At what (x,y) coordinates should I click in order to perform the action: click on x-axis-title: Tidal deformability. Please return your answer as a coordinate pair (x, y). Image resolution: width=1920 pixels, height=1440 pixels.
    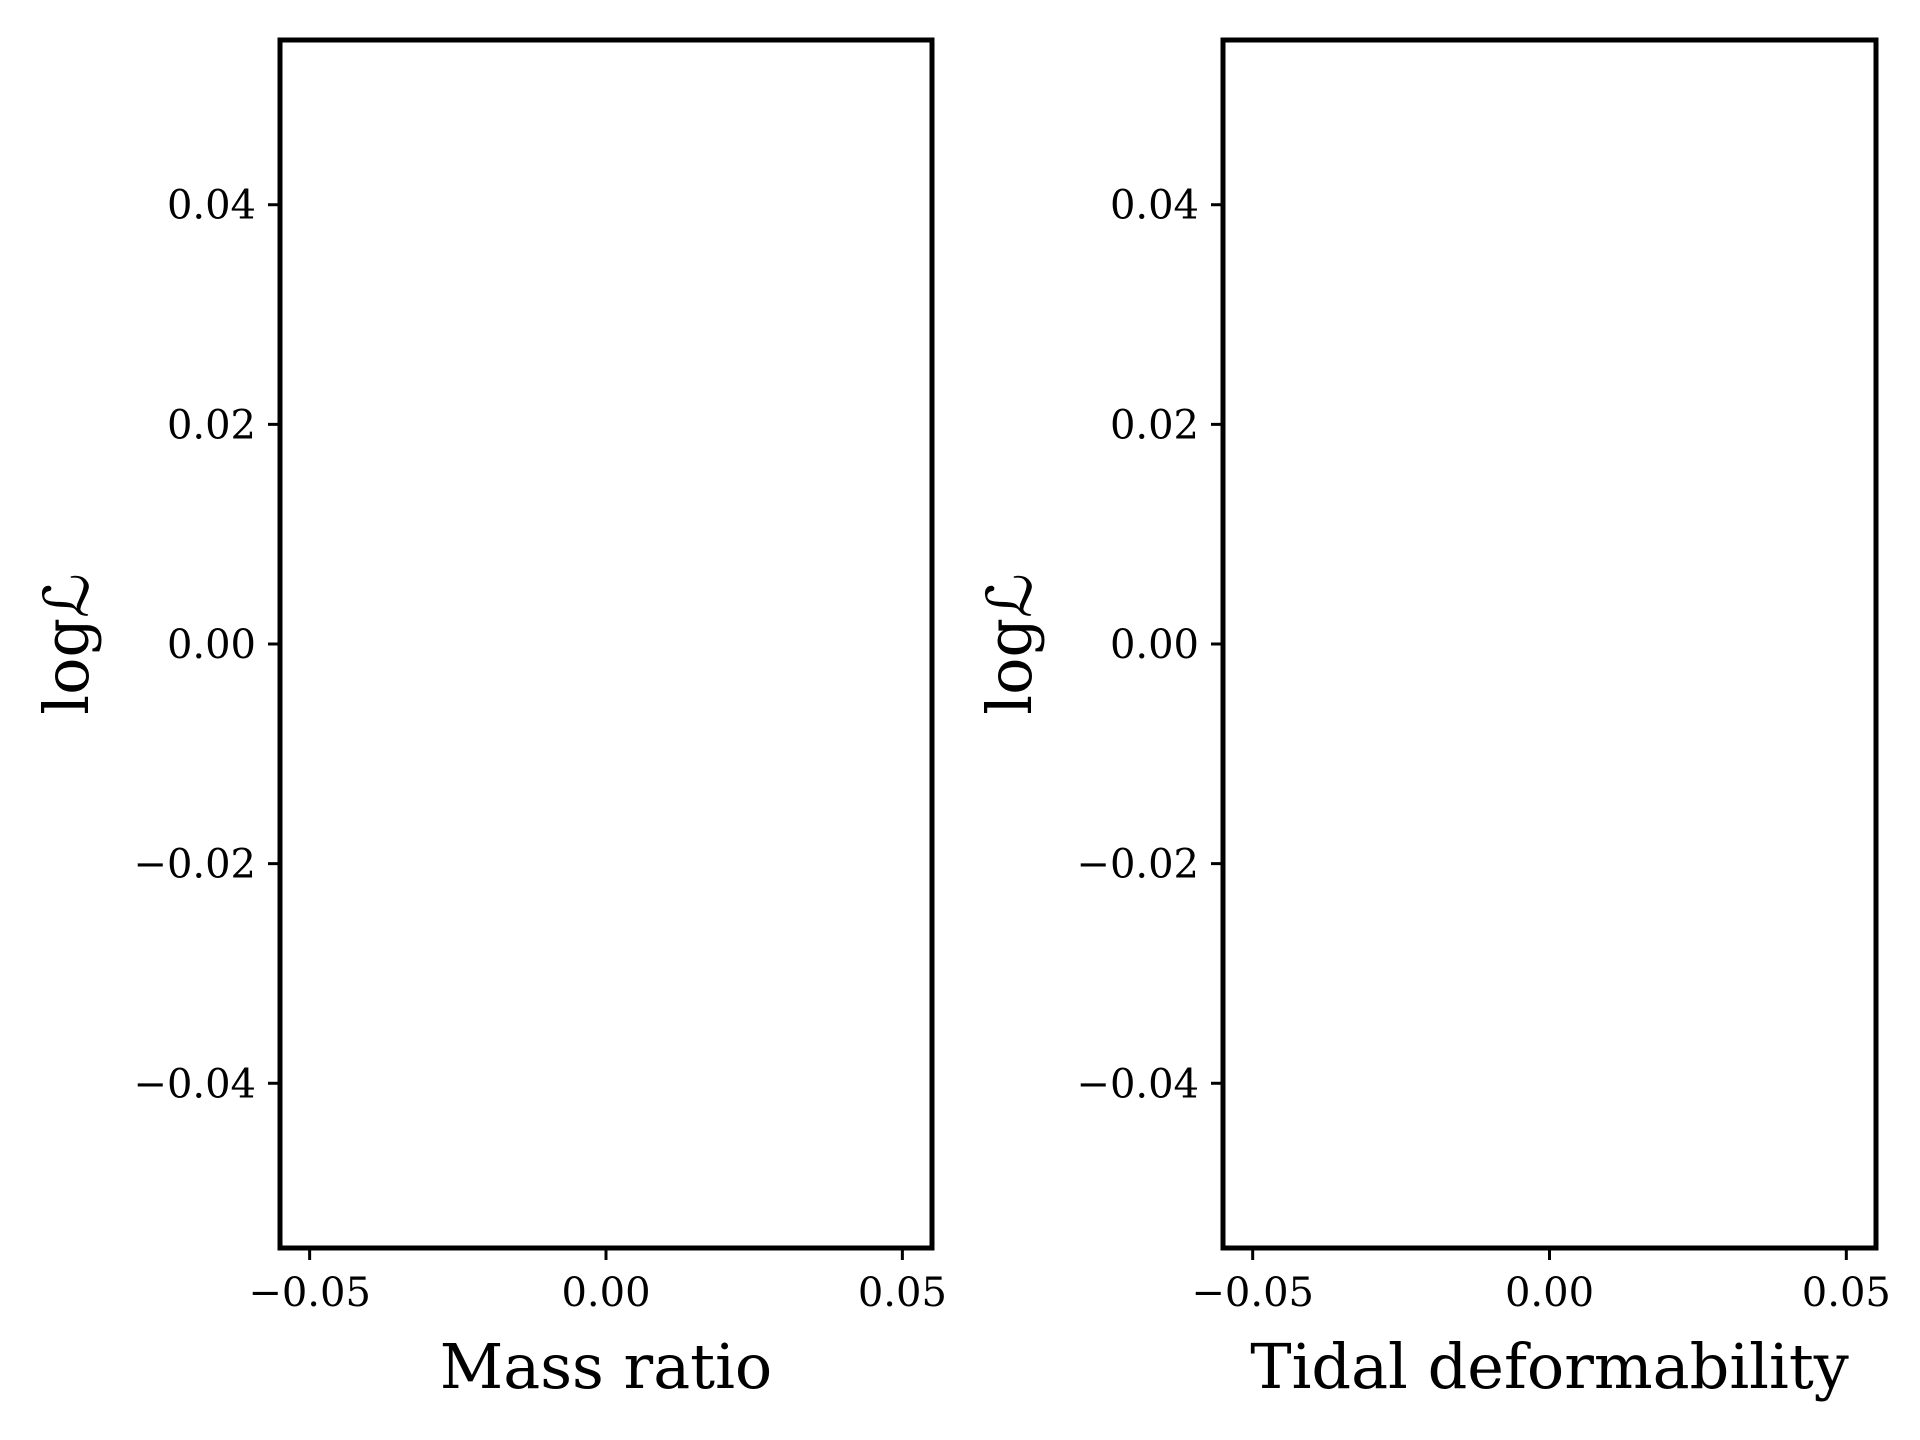
    Looking at the image, I should click on (1549, 1366).